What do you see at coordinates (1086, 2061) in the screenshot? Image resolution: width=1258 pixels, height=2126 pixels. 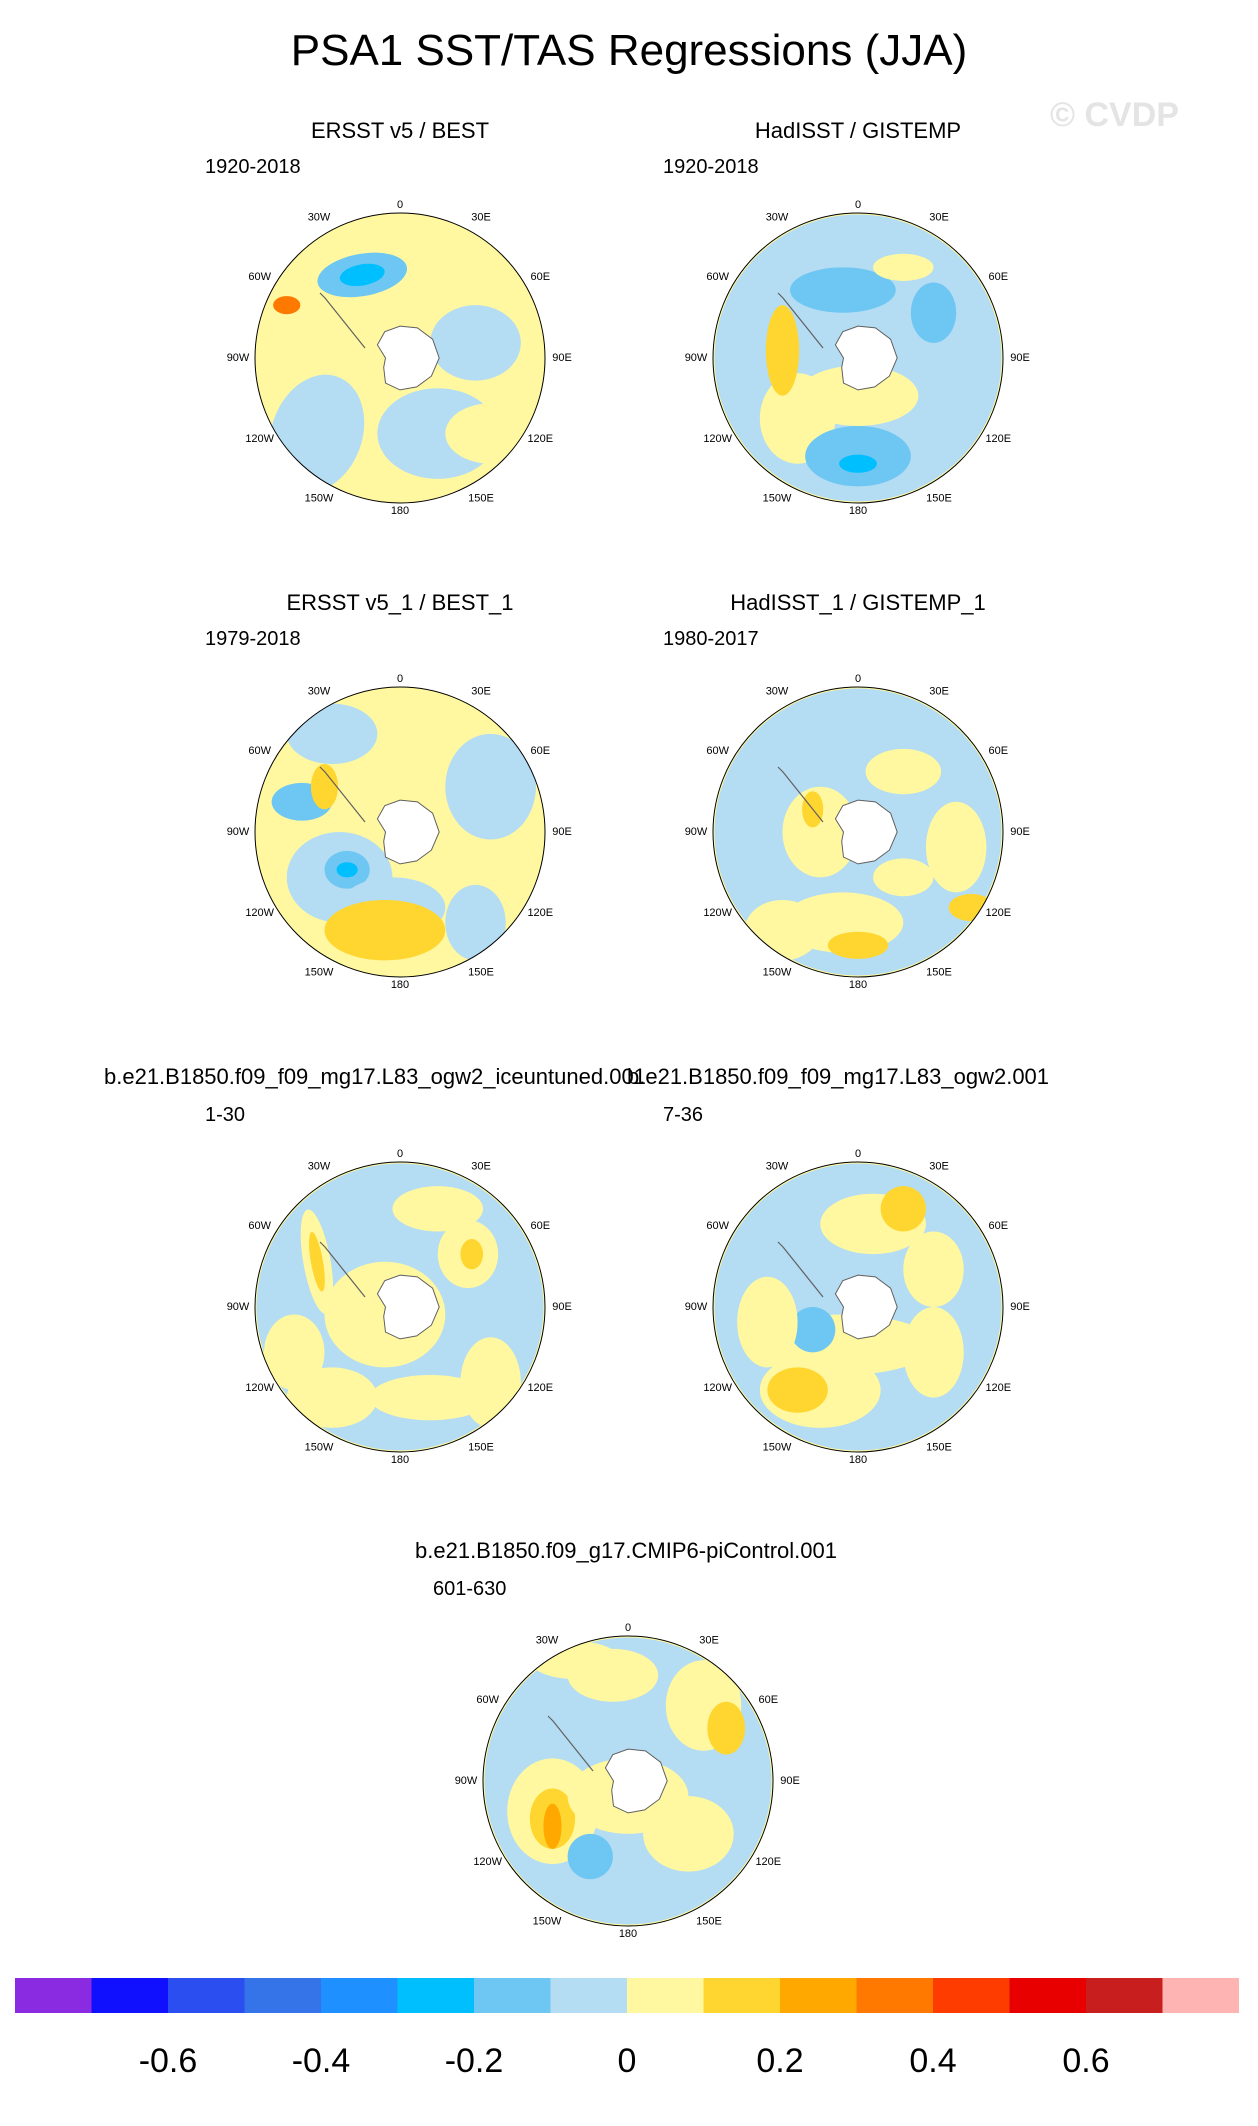 I see `colorbar-tick-label: 0.6` at bounding box center [1086, 2061].